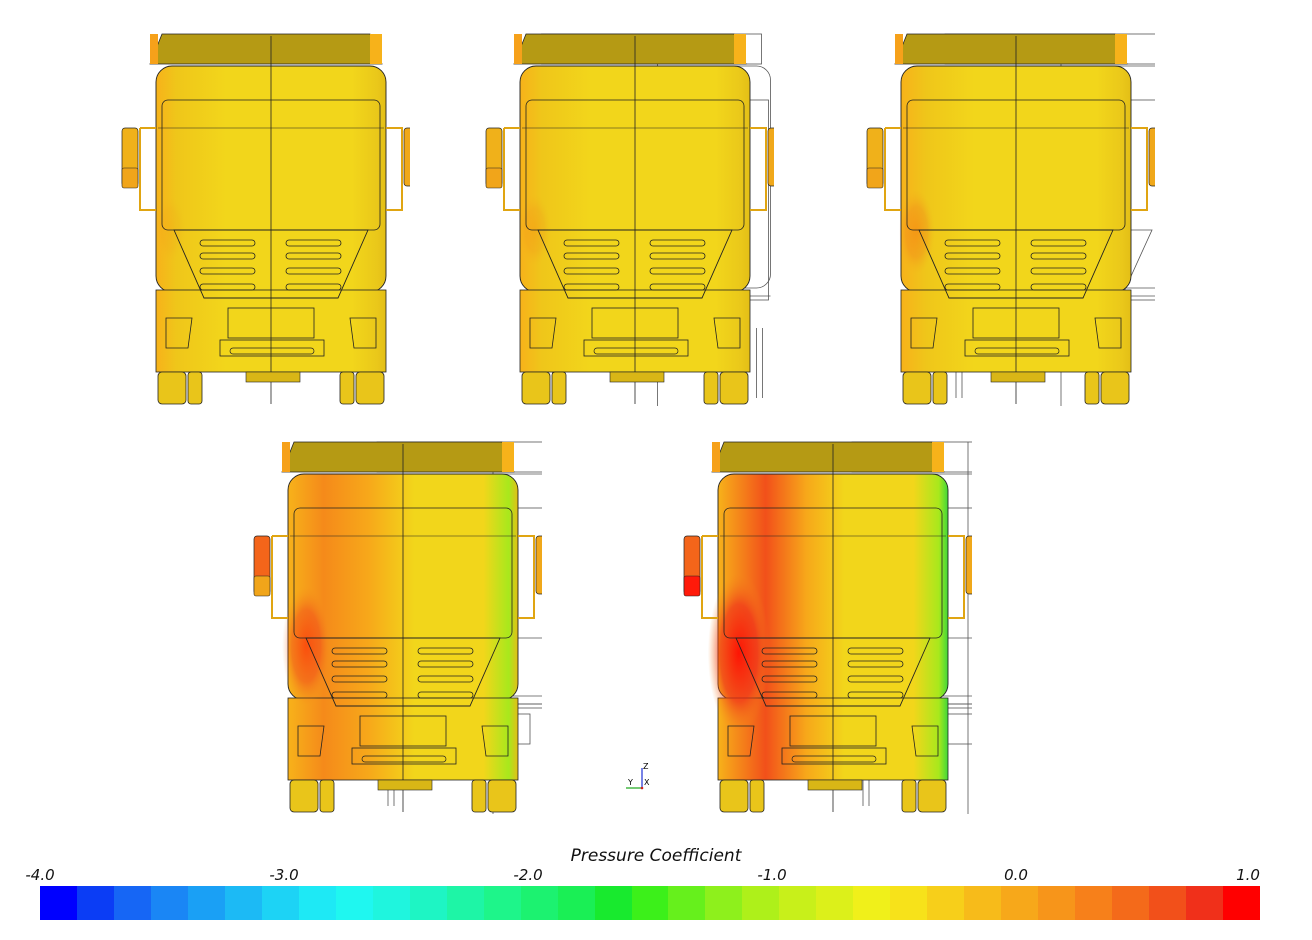 This screenshot has height=940, width=1312. What do you see at coordinates (637, 779) in the screenshot?
I see `axes-triad-icon: Z Y X` at bounding box center [637, 779].